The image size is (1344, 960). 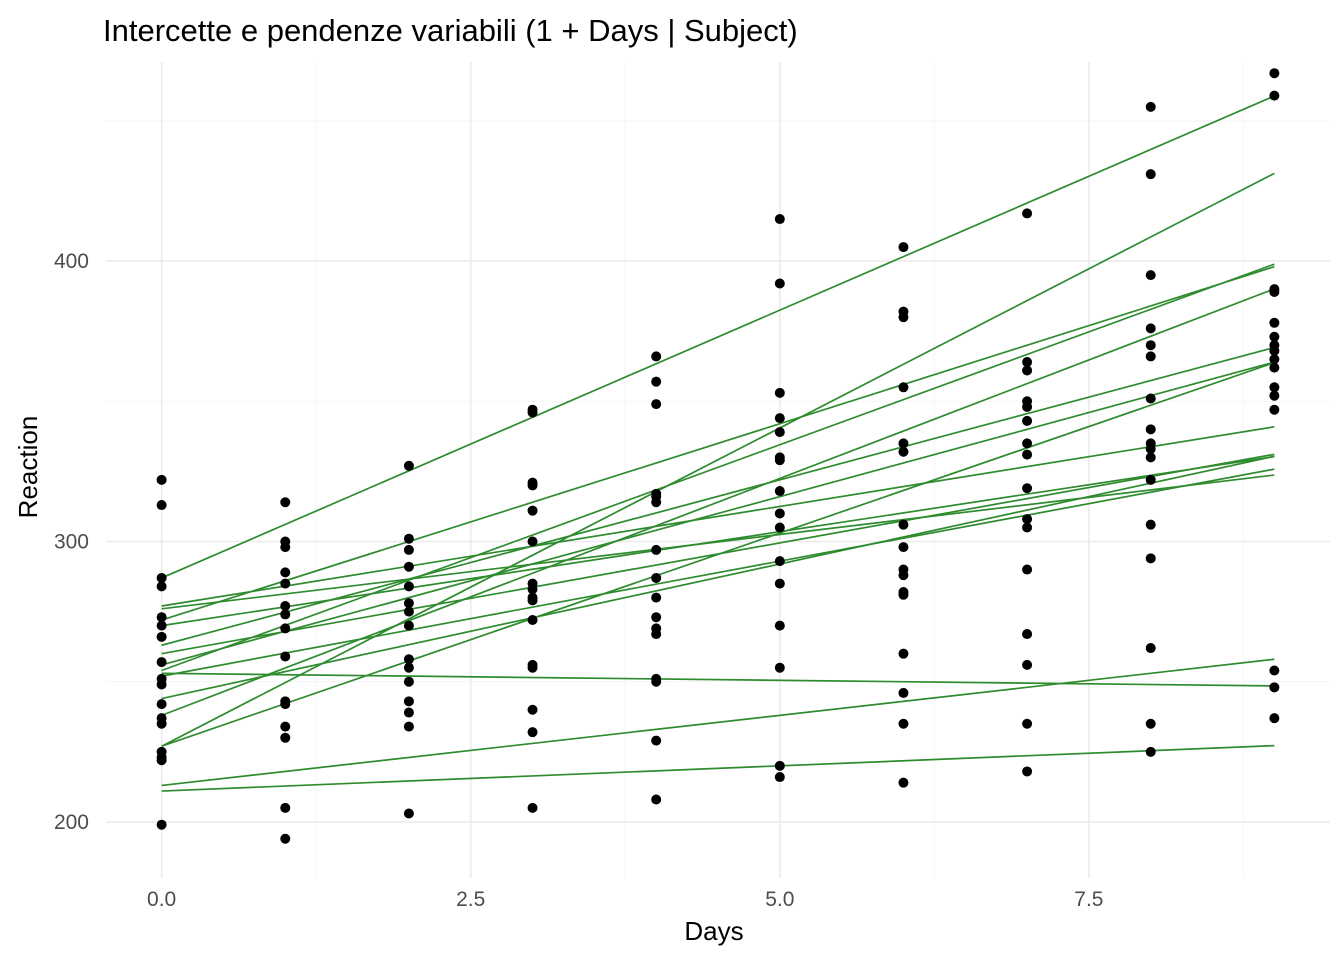 I want to click on x-tick-label: 5.0, so click(x=779, y=899).